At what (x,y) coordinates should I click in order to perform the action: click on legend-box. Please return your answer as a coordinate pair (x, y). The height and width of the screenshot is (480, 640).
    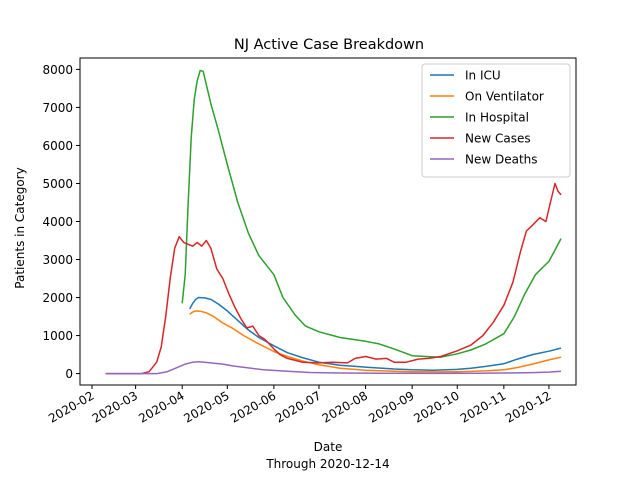
    Looking at the image, I should click on (496, 120).